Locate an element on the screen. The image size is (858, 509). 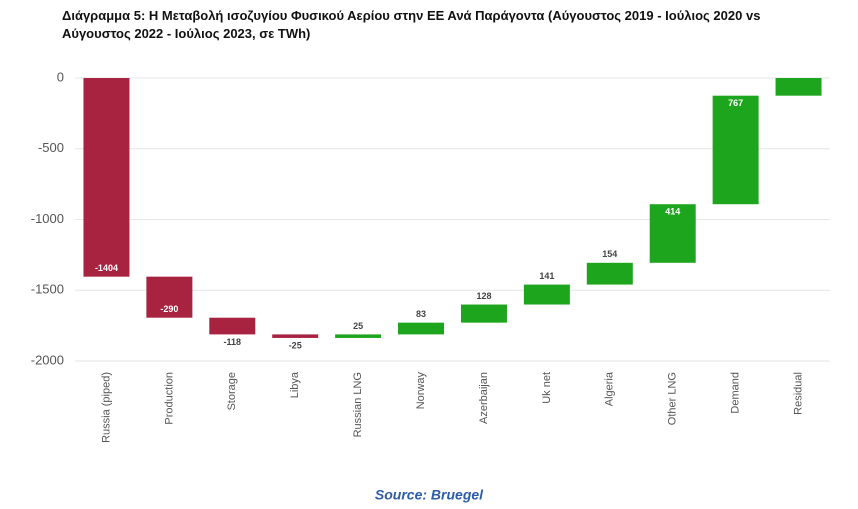
x-tick-label: Libya is located at coordinates (295, 384).